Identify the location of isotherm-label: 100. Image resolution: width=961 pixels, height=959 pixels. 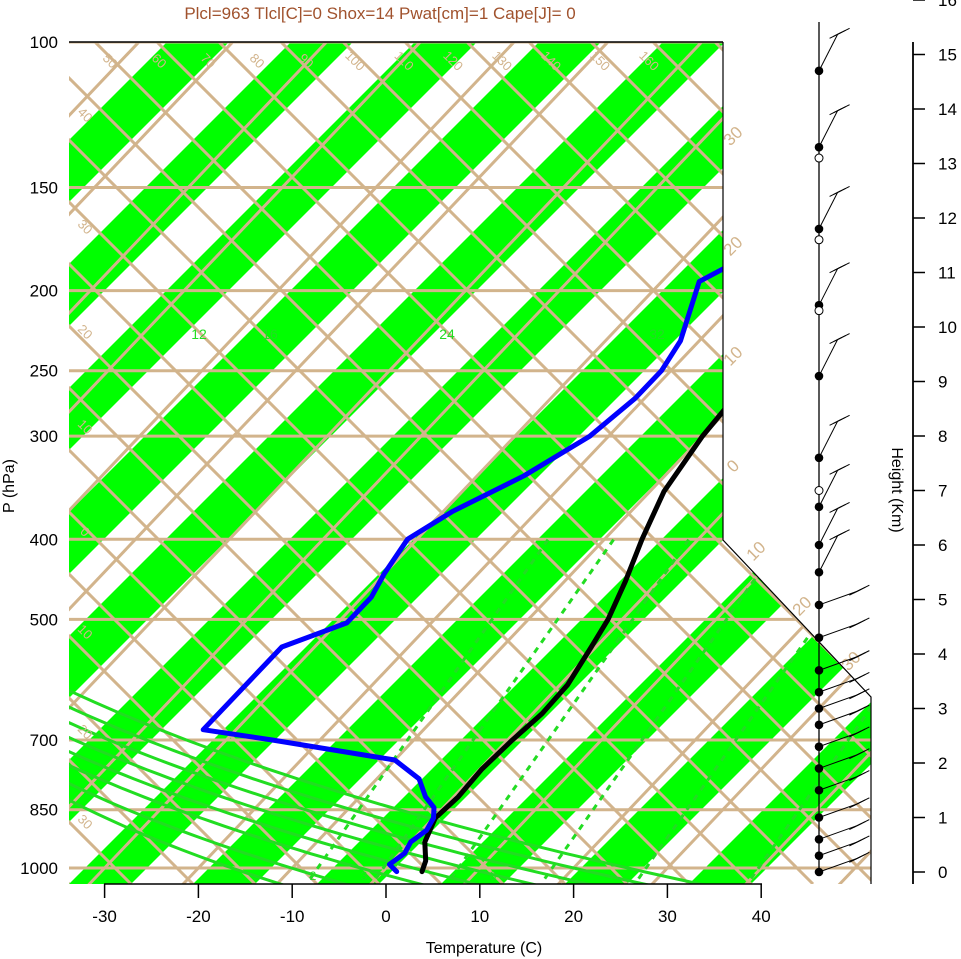
(355, 61).